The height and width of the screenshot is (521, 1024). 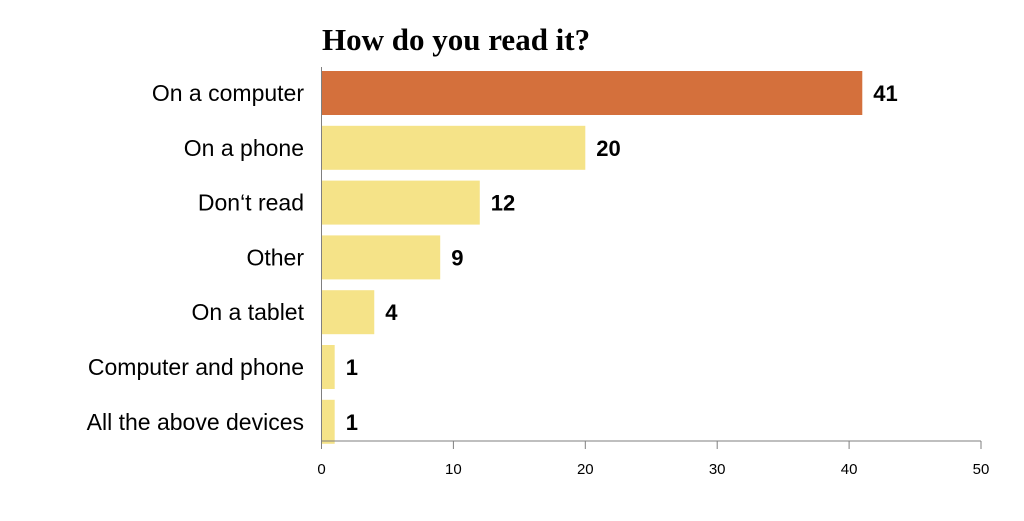 What do you see at coordinates (503, 203) in the screenshot?
I see `data-label: 12` at bounding box center [503, 203].